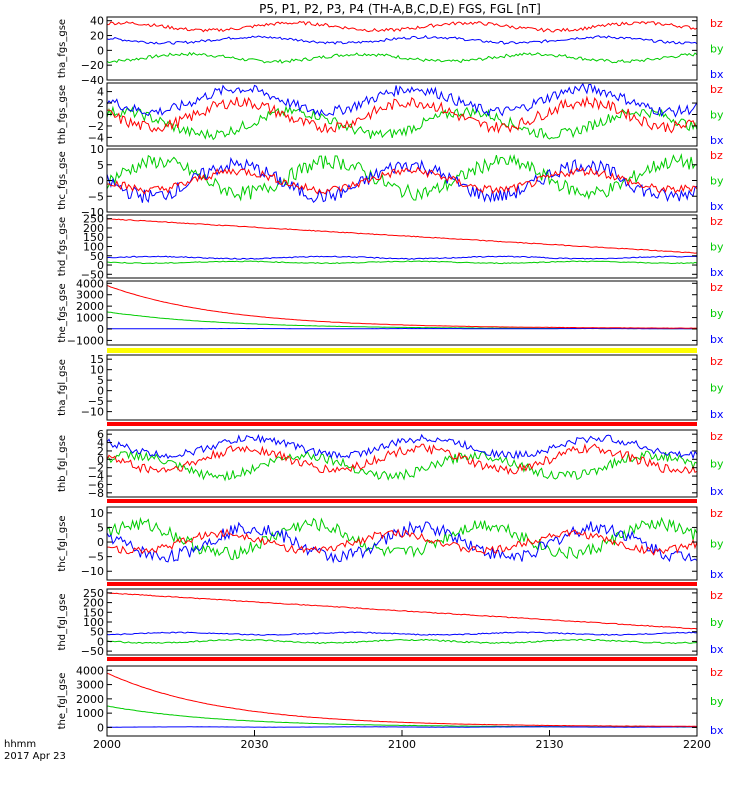  I want to click on y-axis-label: thd_fgs_gse, so click(62, 246).